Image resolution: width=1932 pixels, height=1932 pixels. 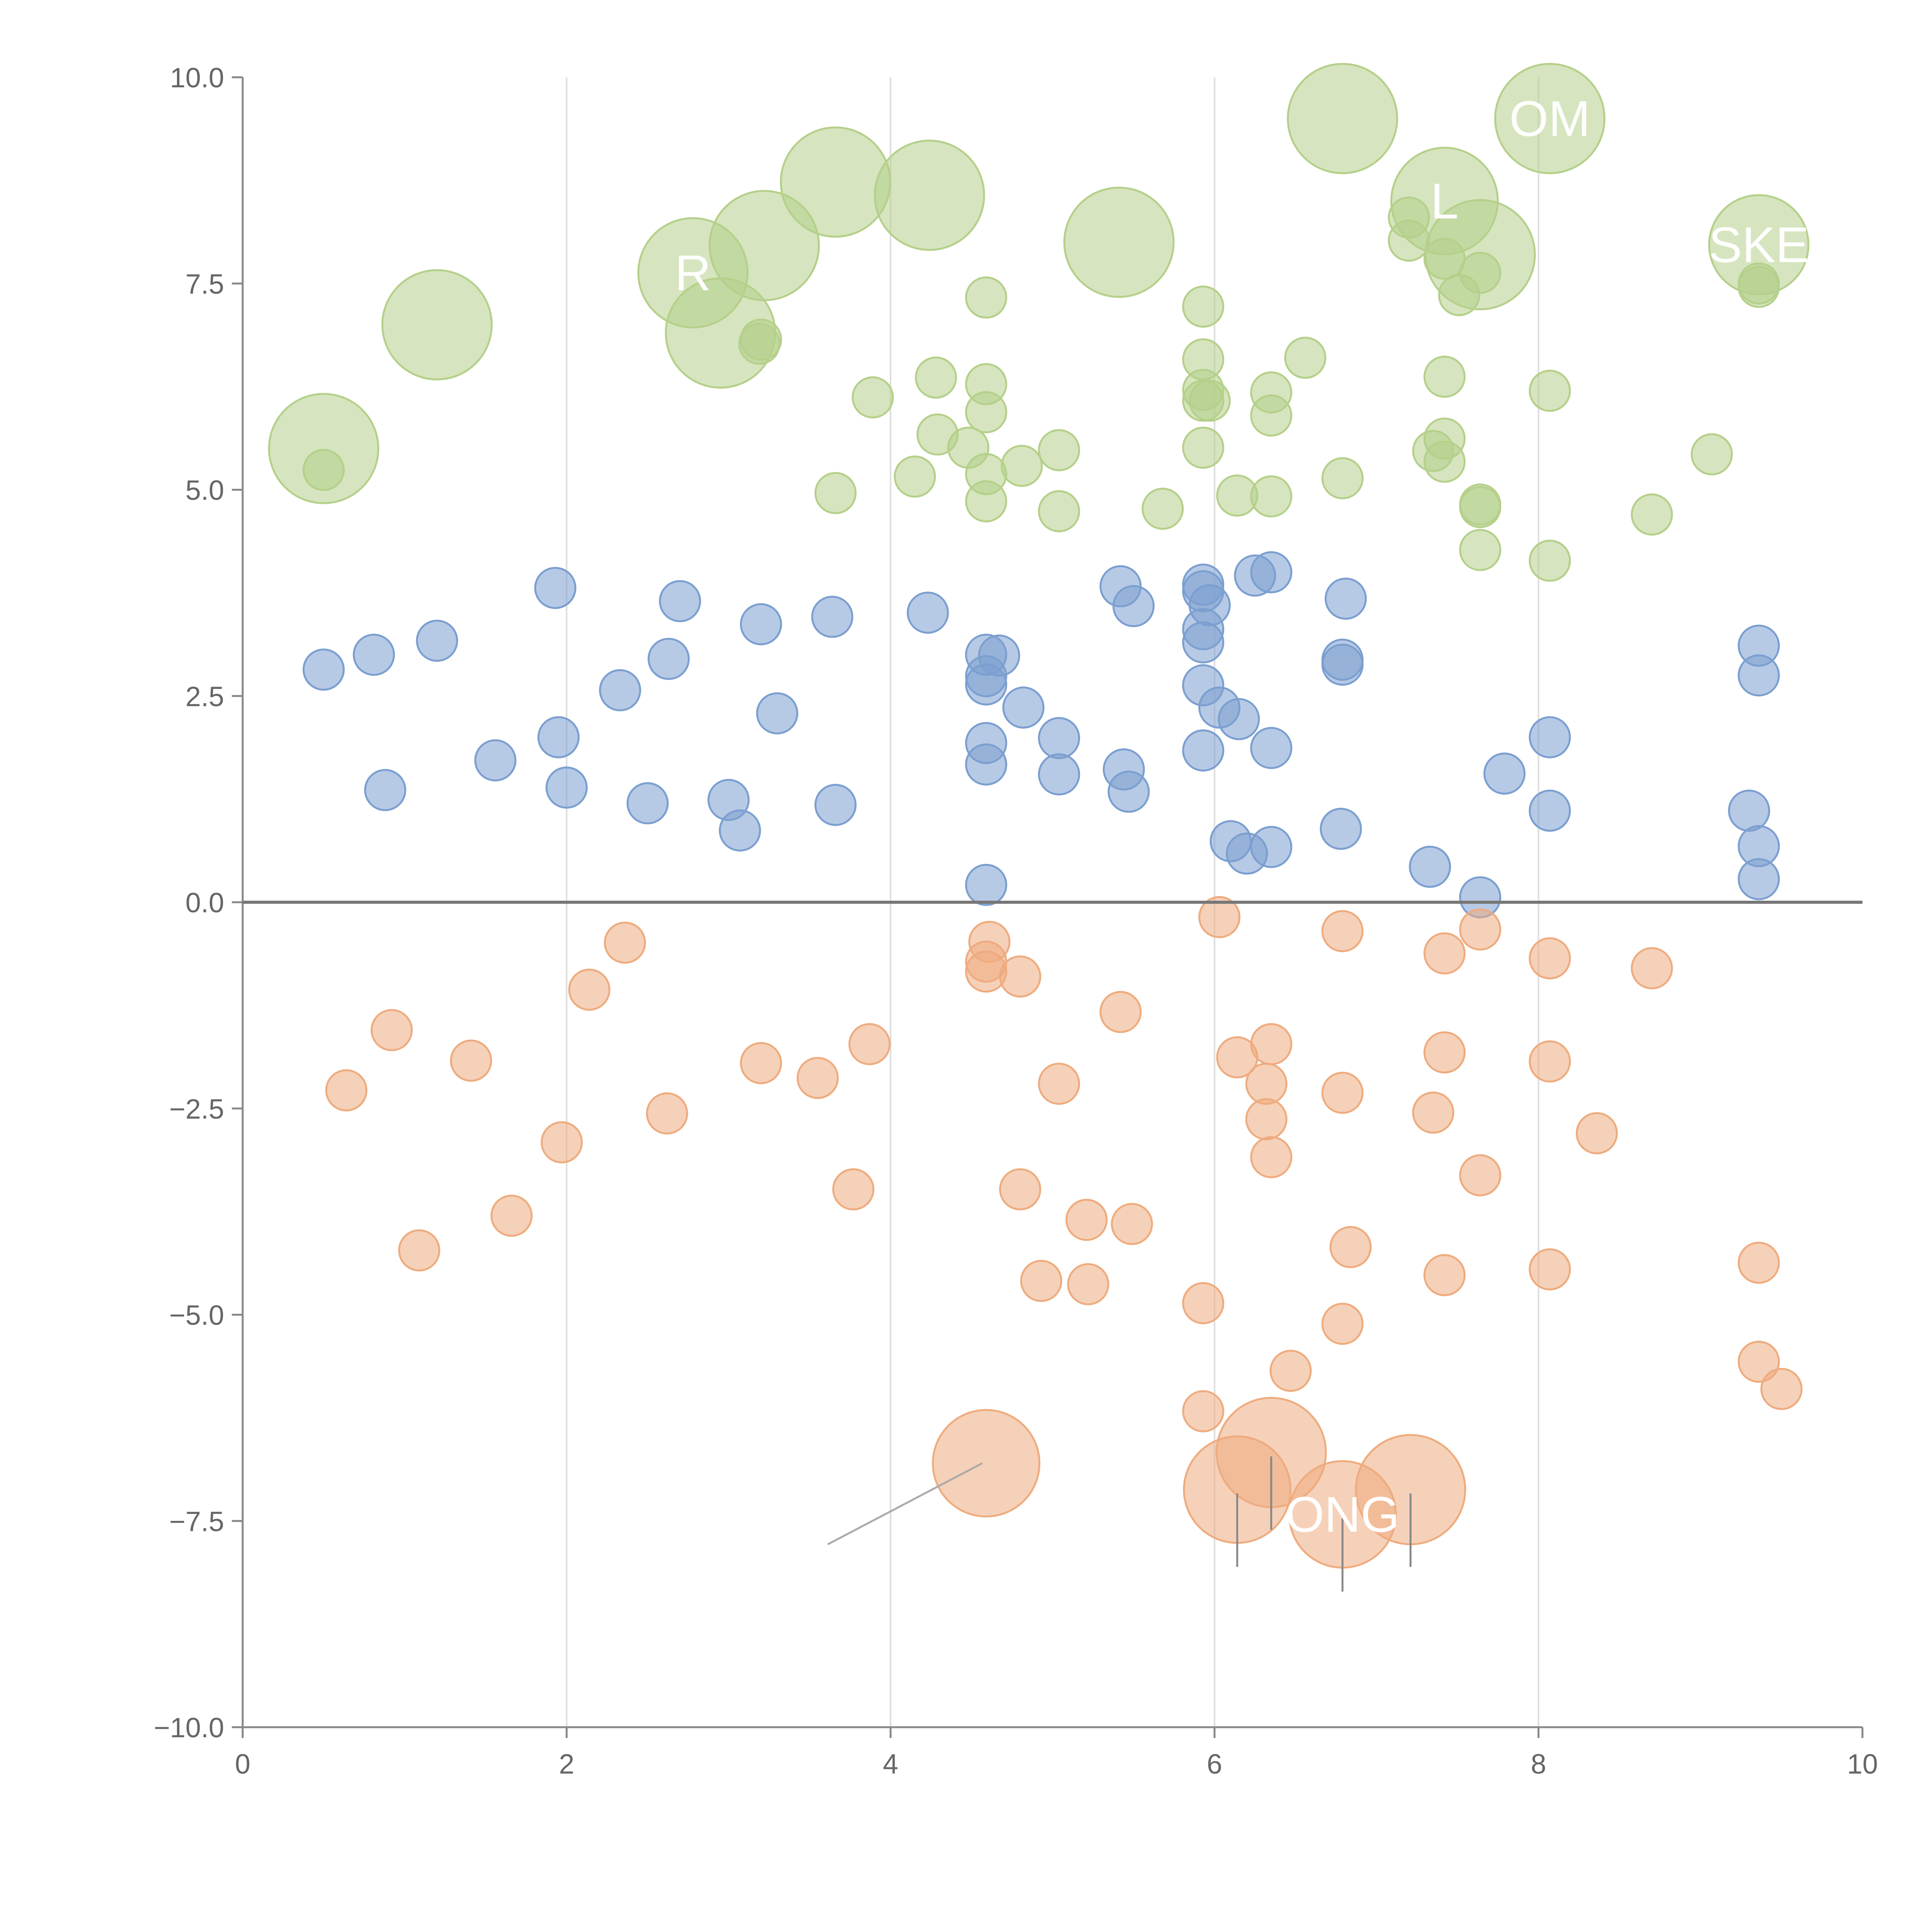 I want to click on y-tick-label: −2.5, so click(x=197, y=1109).